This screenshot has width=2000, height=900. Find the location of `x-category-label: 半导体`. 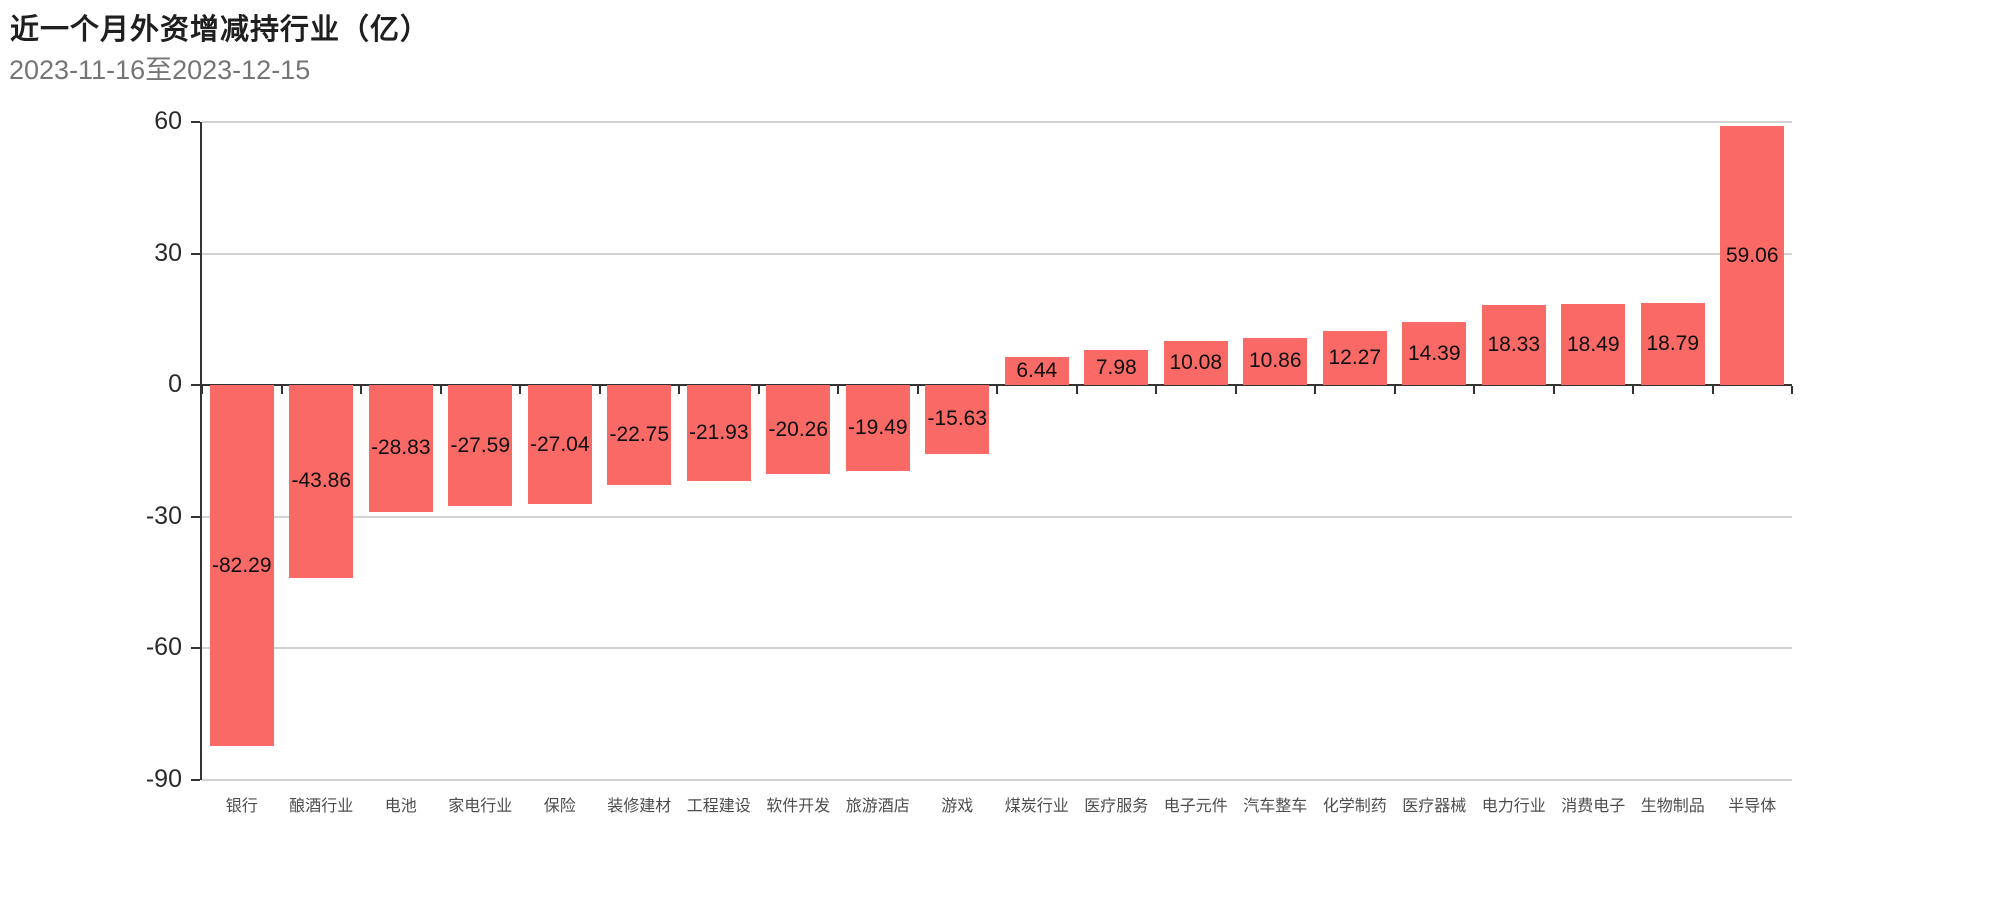

x-category-label: 半导体 is located at coordinates (1752, 806).